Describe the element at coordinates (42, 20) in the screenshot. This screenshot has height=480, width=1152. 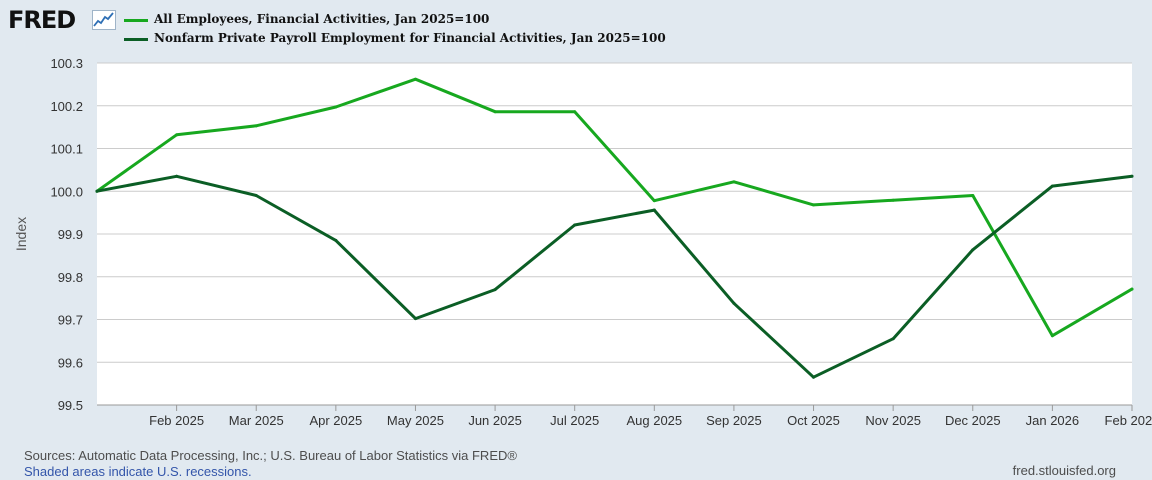
I see `fred-logo: FRED` at that location.